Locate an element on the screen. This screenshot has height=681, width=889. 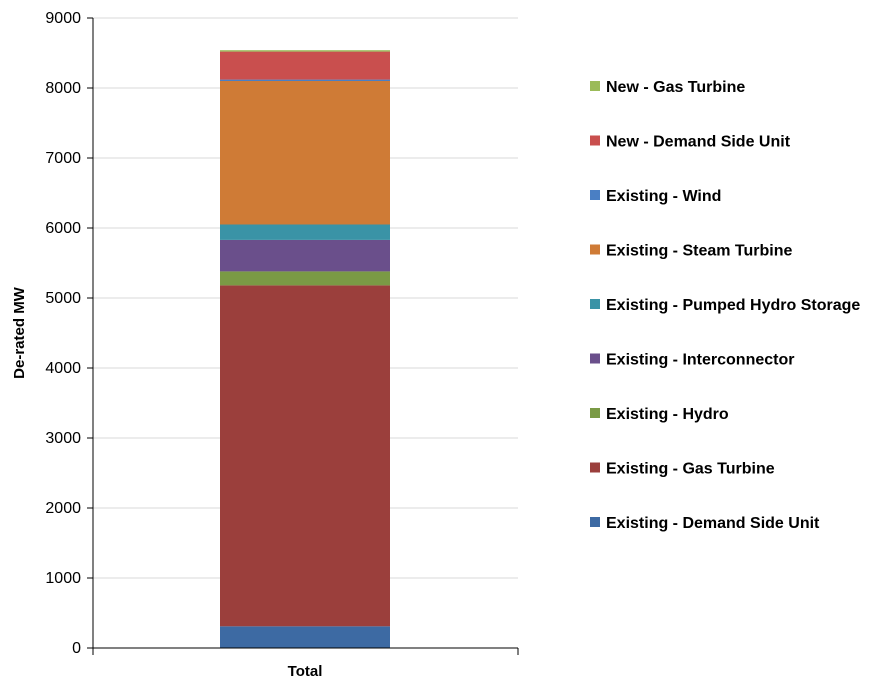
y-tick-label: 8000 is located at coordinates (63, 88).